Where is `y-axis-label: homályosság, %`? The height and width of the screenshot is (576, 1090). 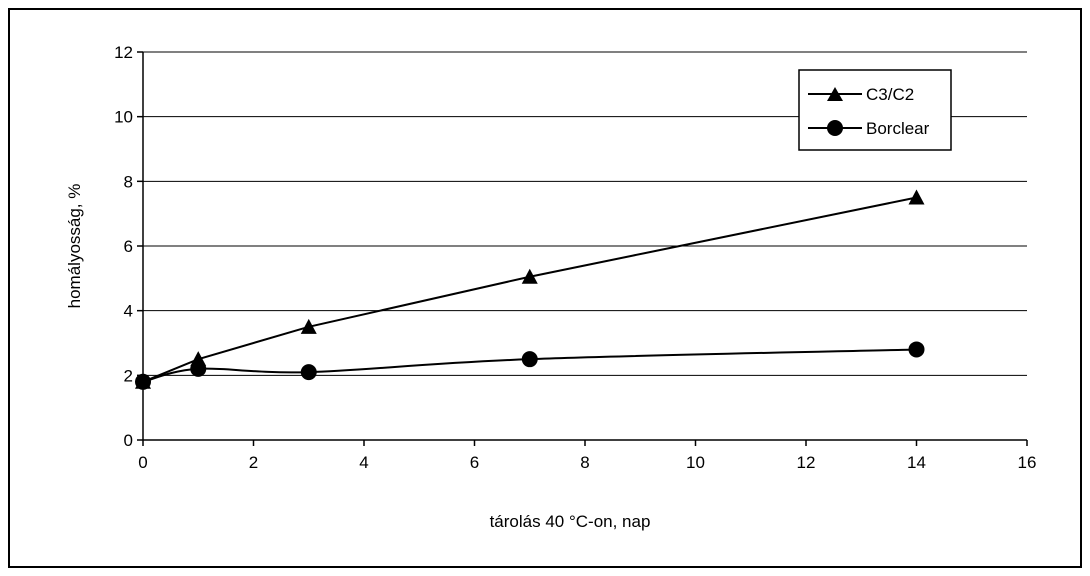
y-axis-label: homályosság, % is located at coordinates (74, 246).